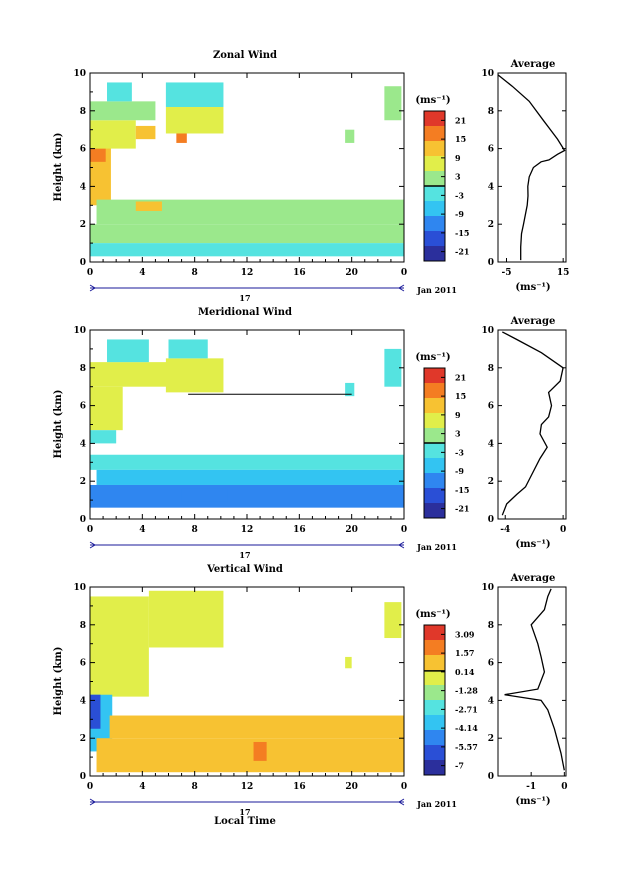 This screenshot has height=873, width=618. What do you see at coordinates (459, 195) in the screenshot?
I see `colorbar-tick-label: -3` at bounding box center [459, 195].